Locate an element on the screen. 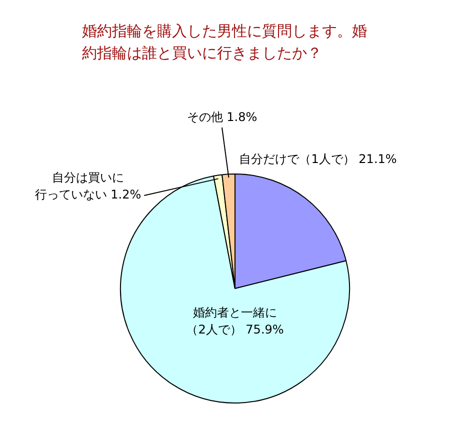  chart-title: 婚約指輪を購入した男性に質問します。婚約指輪は誰と買いに行きましたか？ is located at coordinates (225, 42).